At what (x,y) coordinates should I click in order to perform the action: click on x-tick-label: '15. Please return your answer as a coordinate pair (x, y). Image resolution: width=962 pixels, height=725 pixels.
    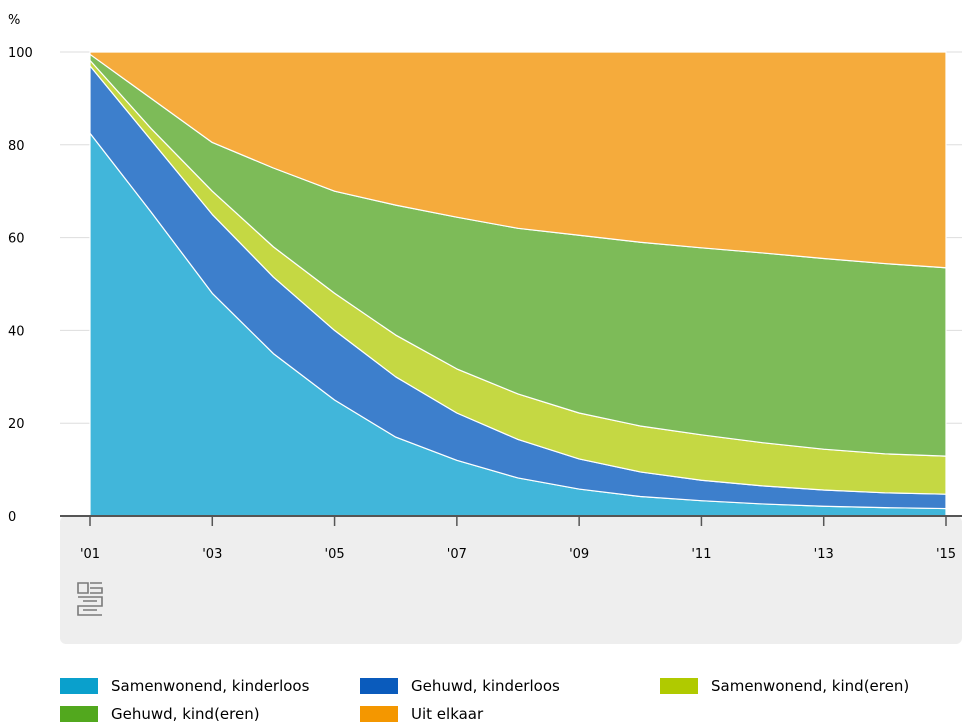
    Looking at the image, I should click on (946, 554).